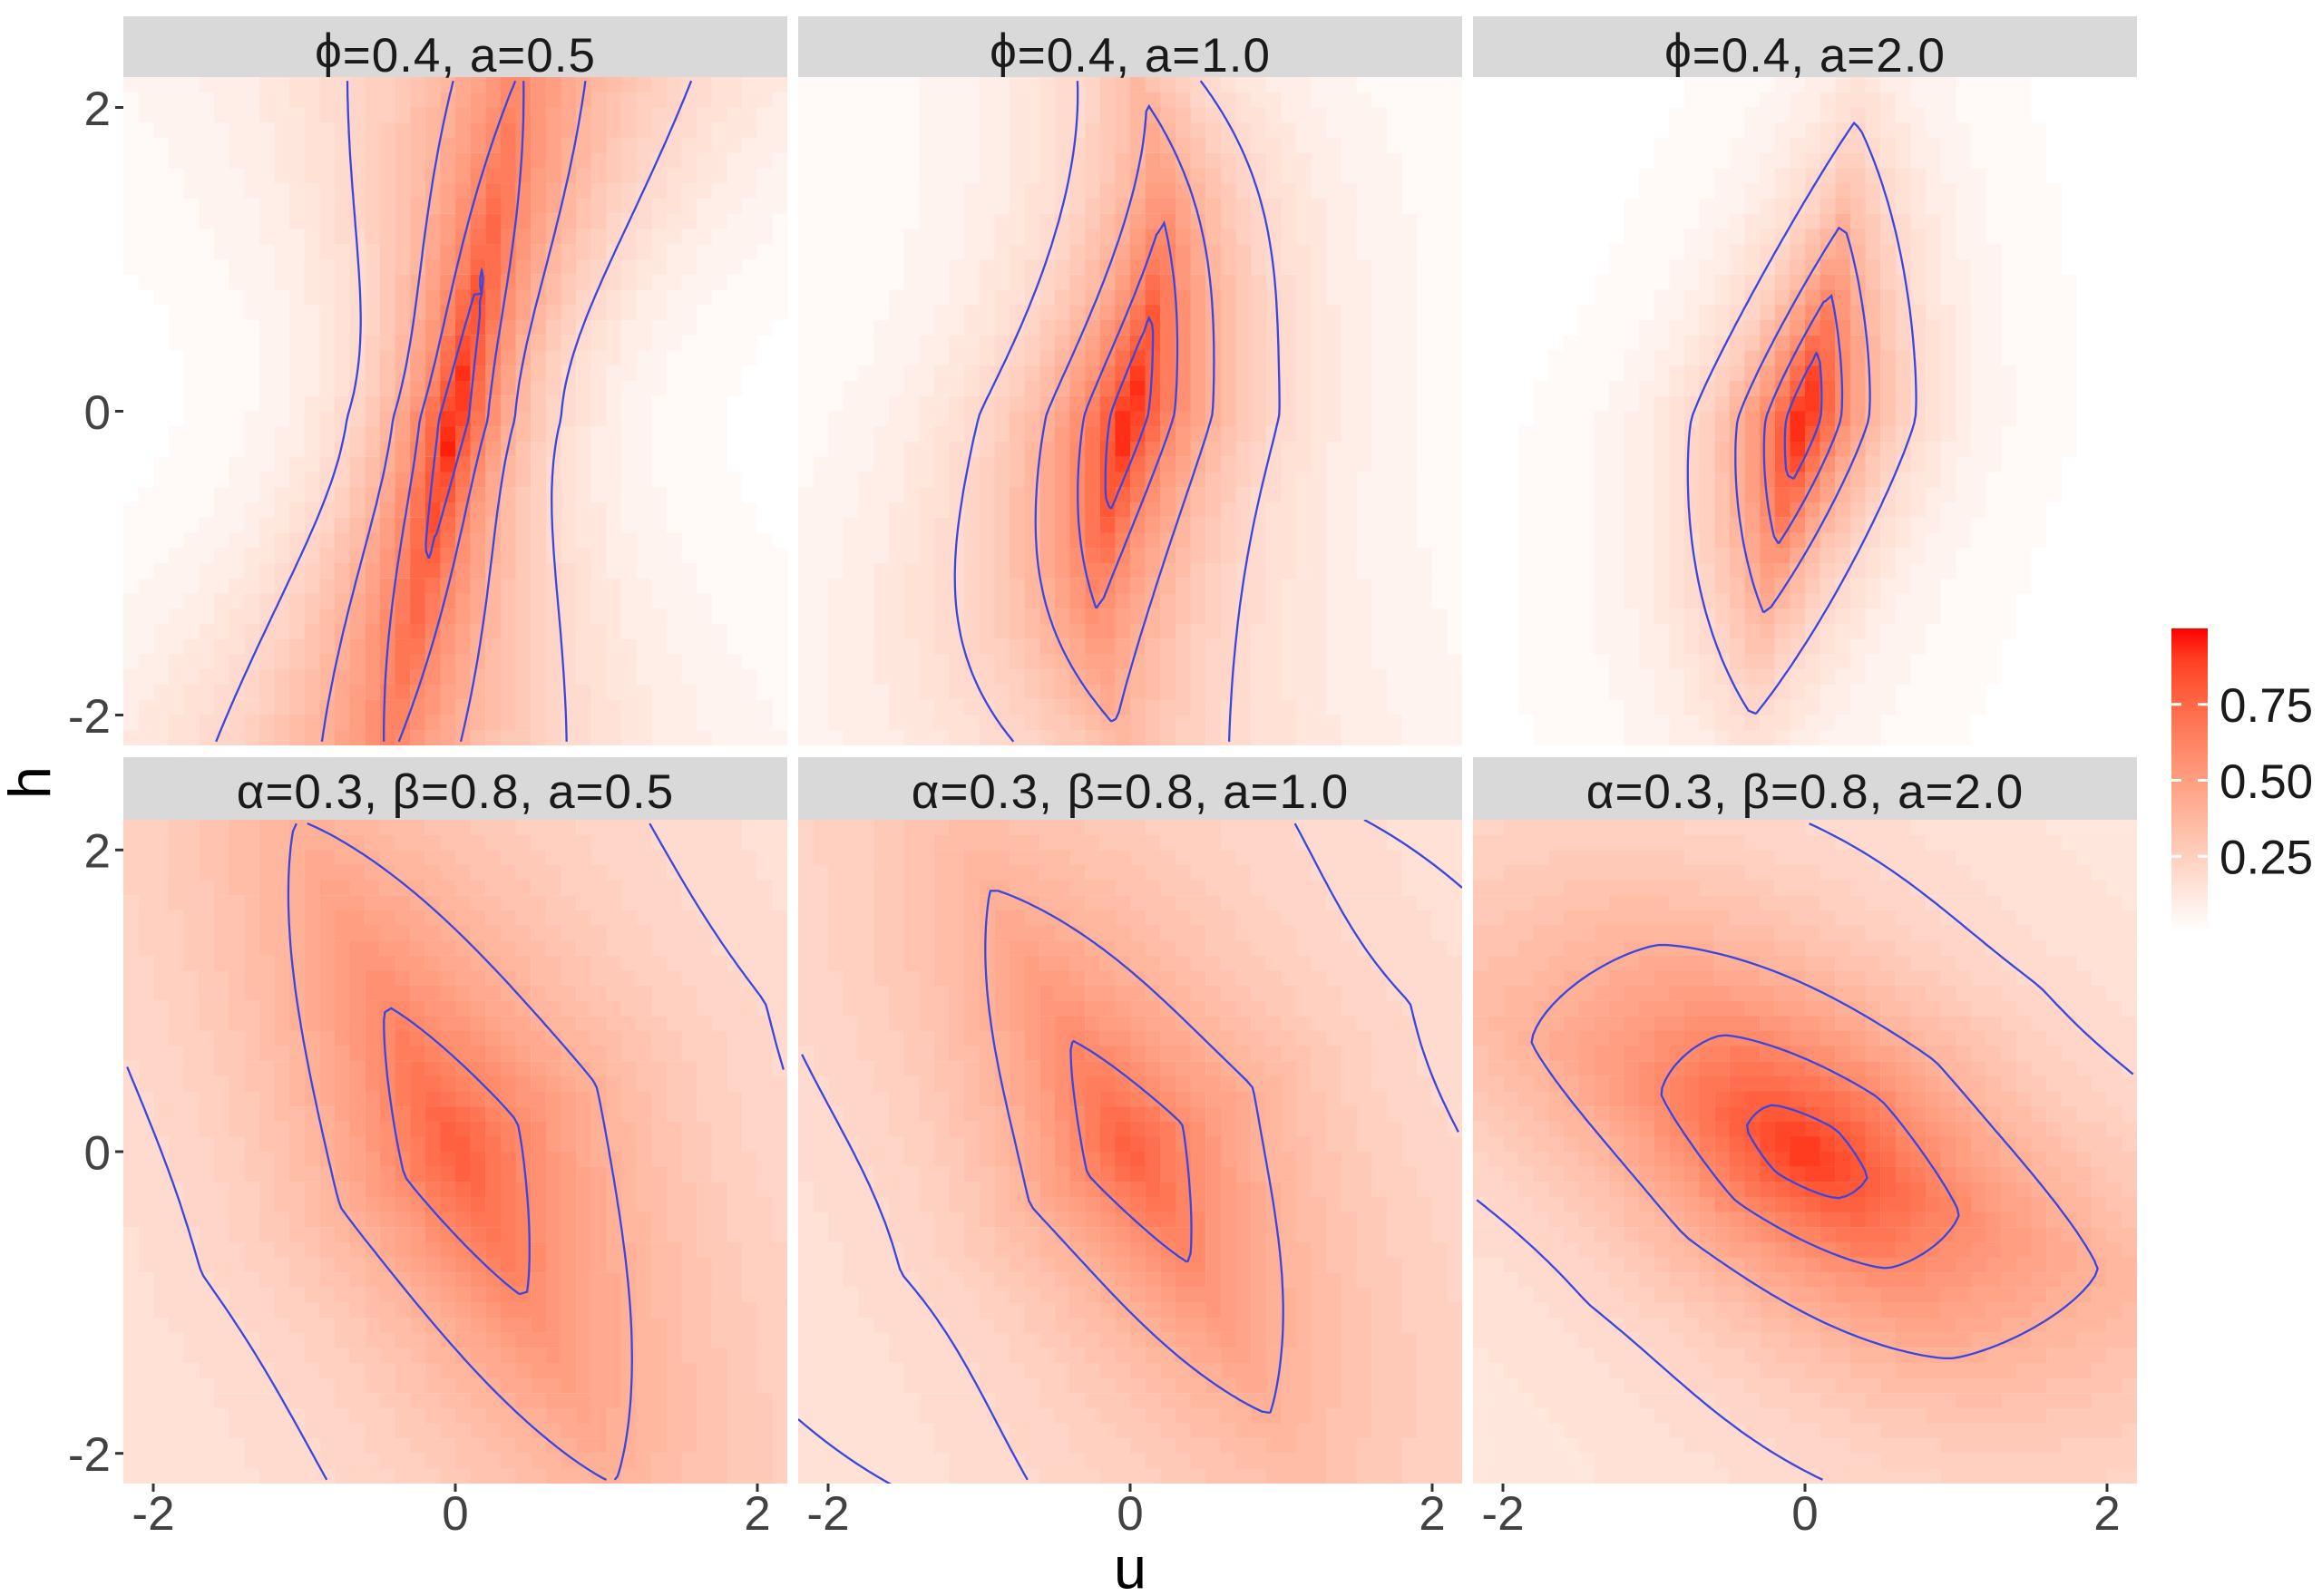 The image size is (2322, 1596). I want to click on svg-text: 0.50, so click(2266, 782).